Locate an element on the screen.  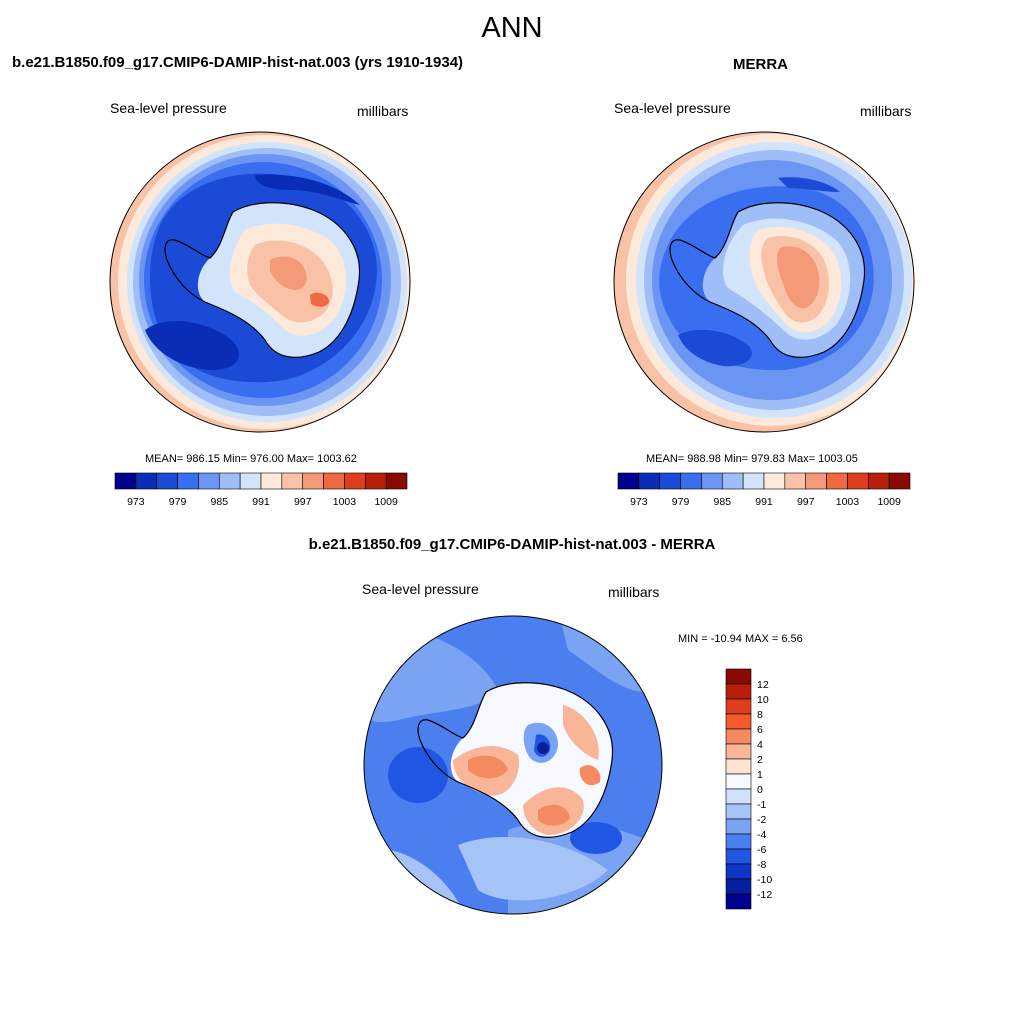
panel3-polar-map is located at coordinates (513, 765).